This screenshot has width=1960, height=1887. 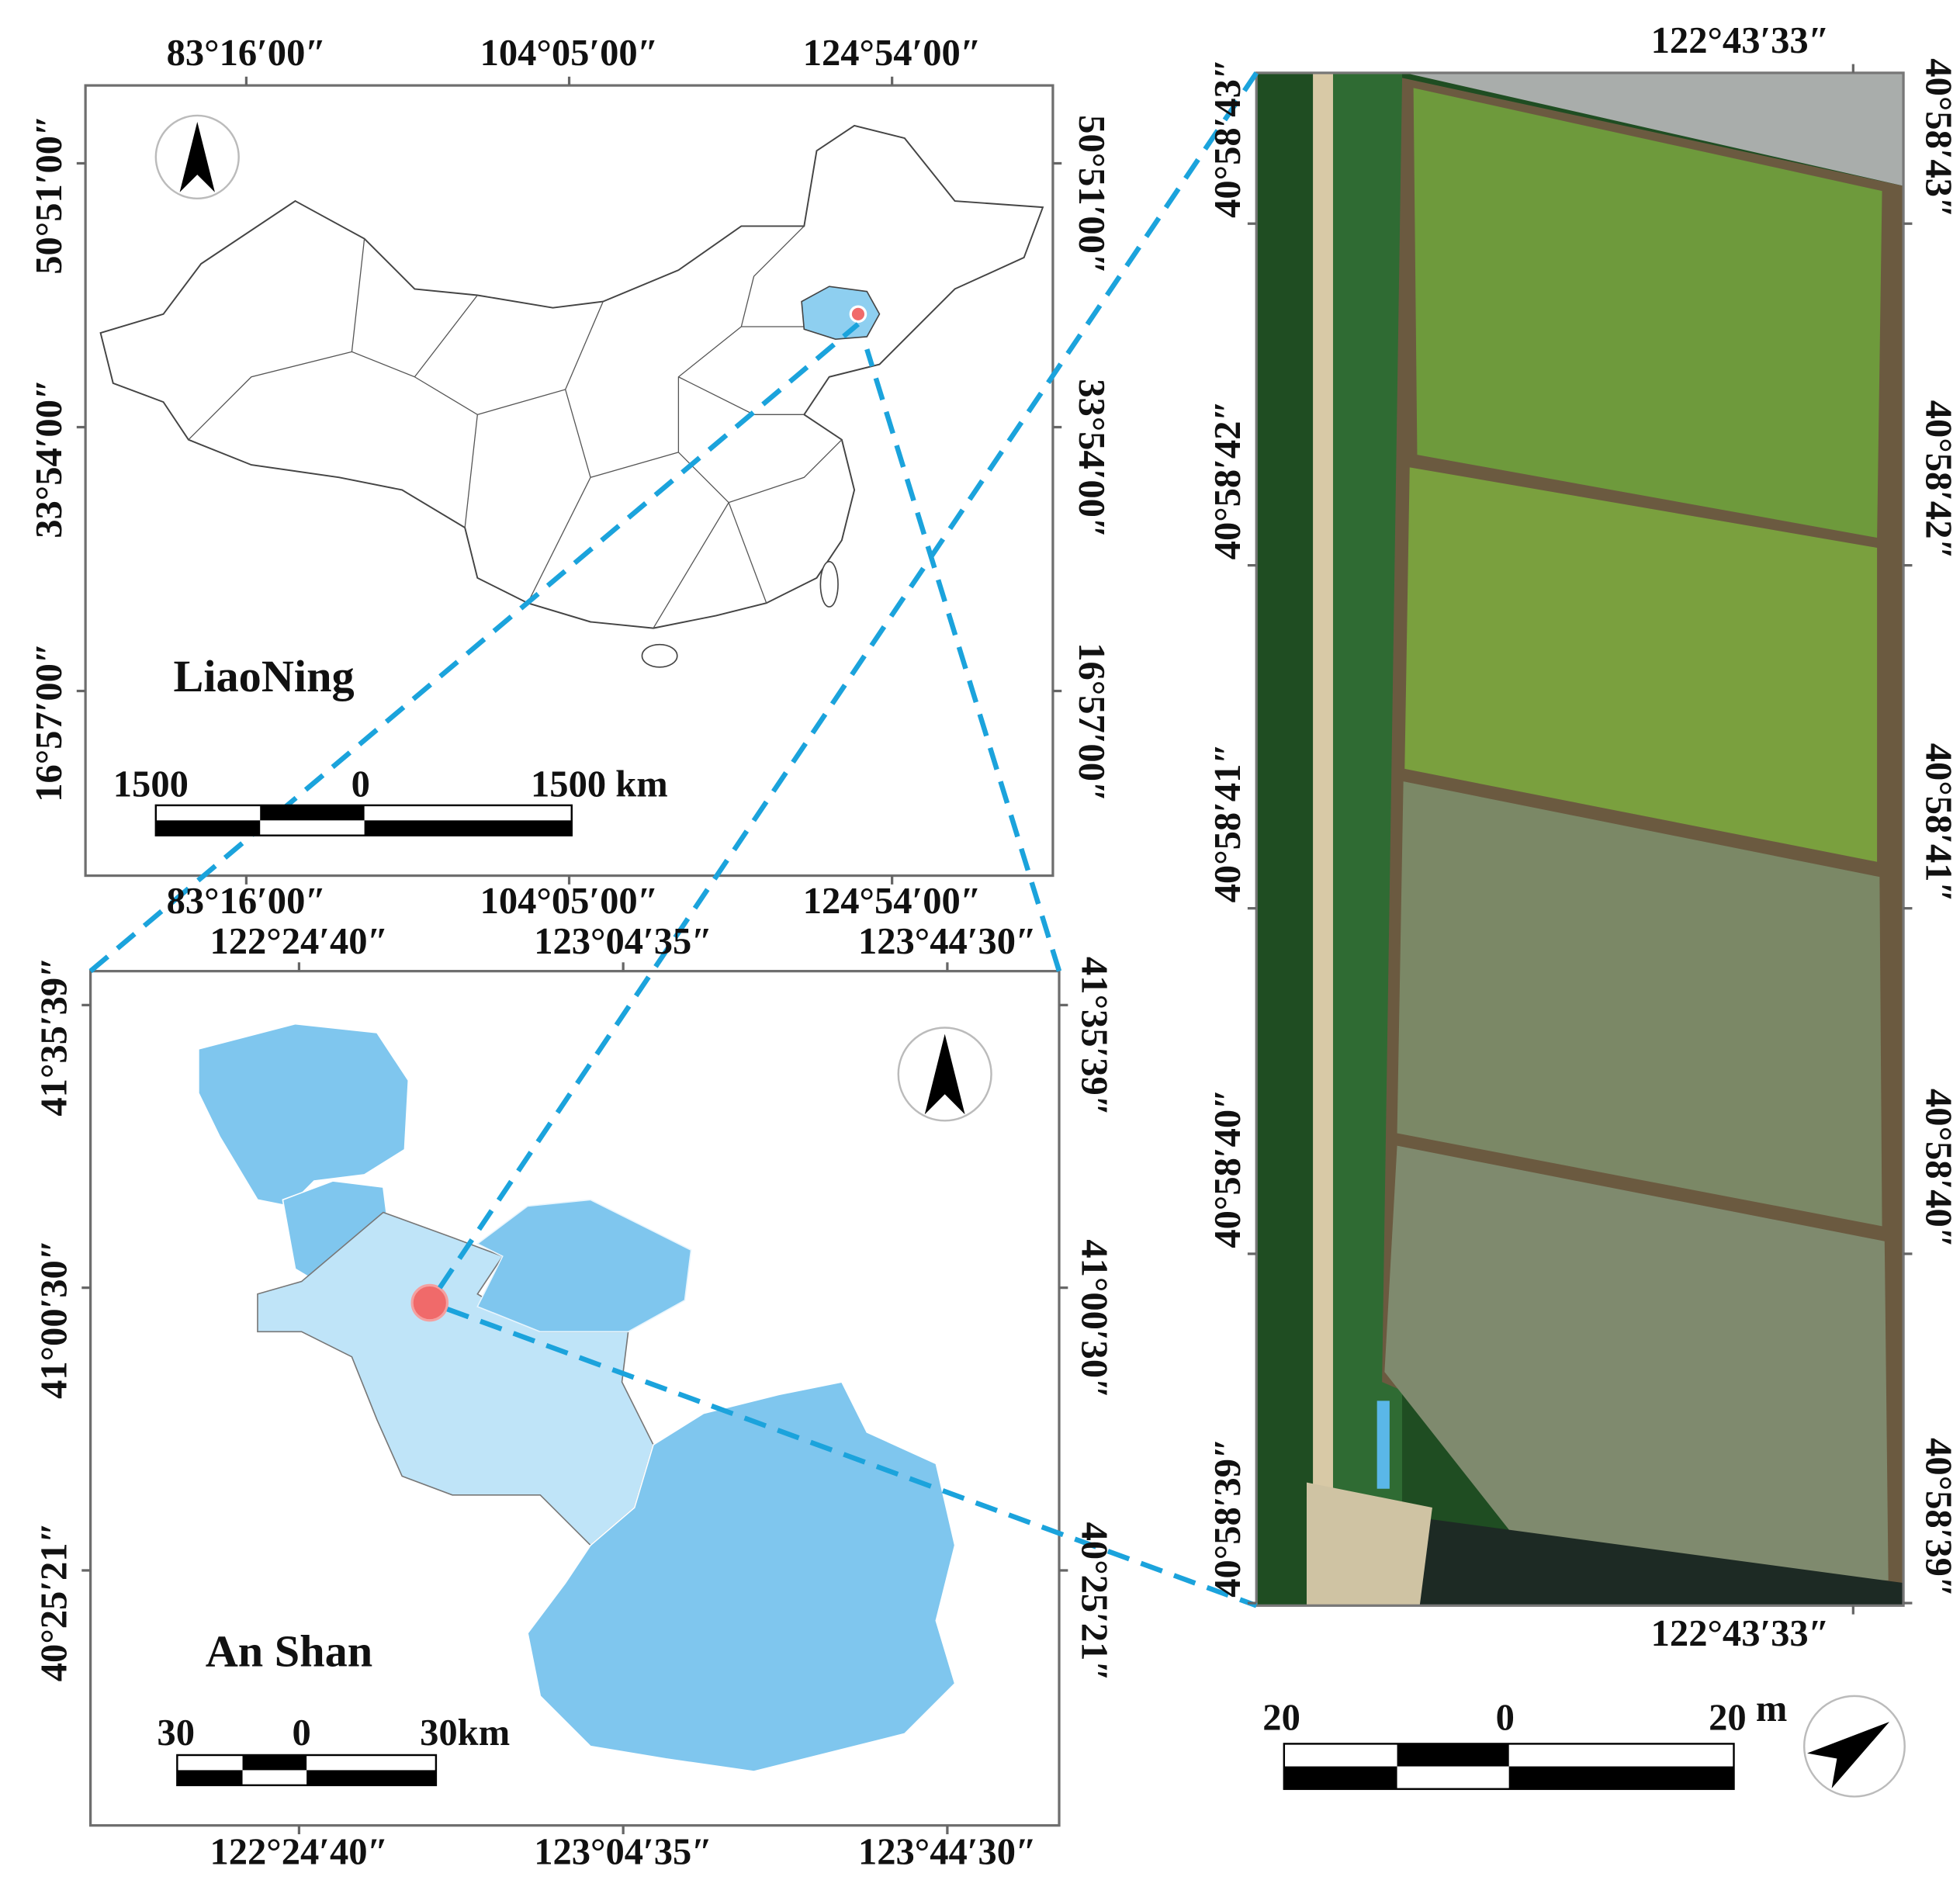 I want to click on scale-label: 1500 km, so click(x=599, y=784).